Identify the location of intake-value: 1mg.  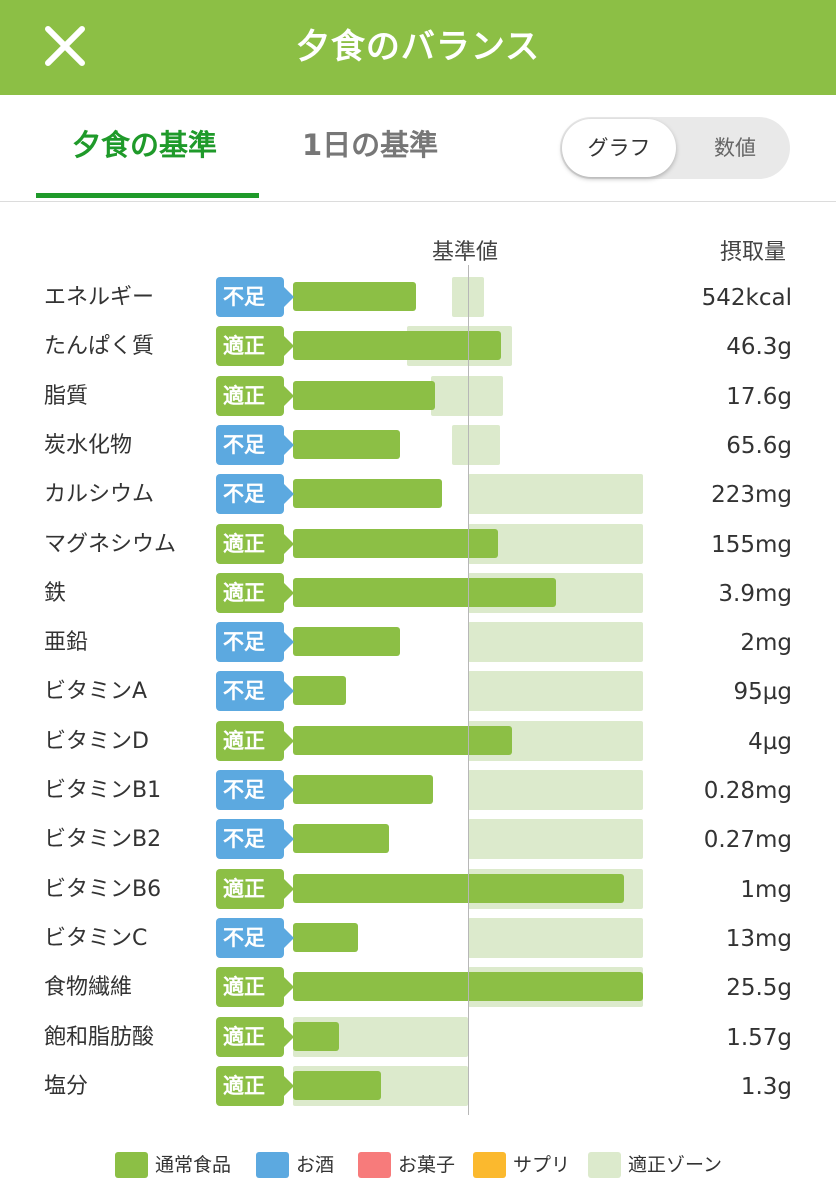
(766, 889).